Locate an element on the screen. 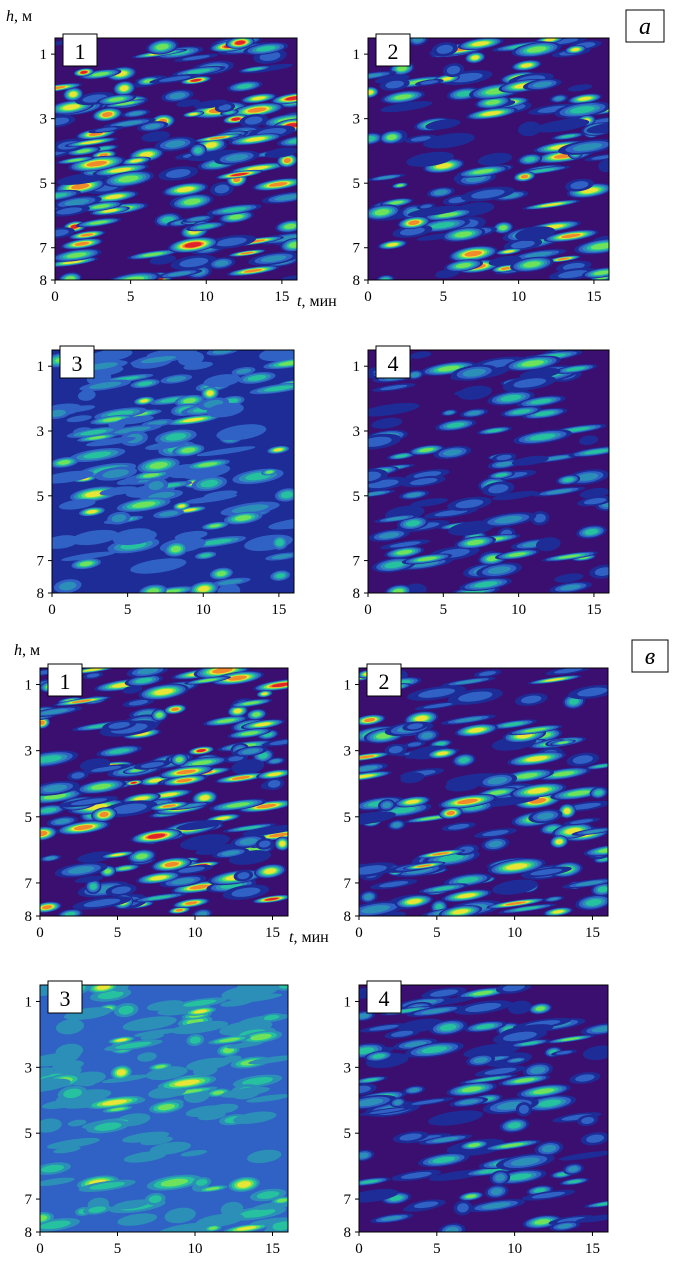 This screenshot has height=1278, width=674. y-tick-label: 8 is located at coordinates (357, 594).